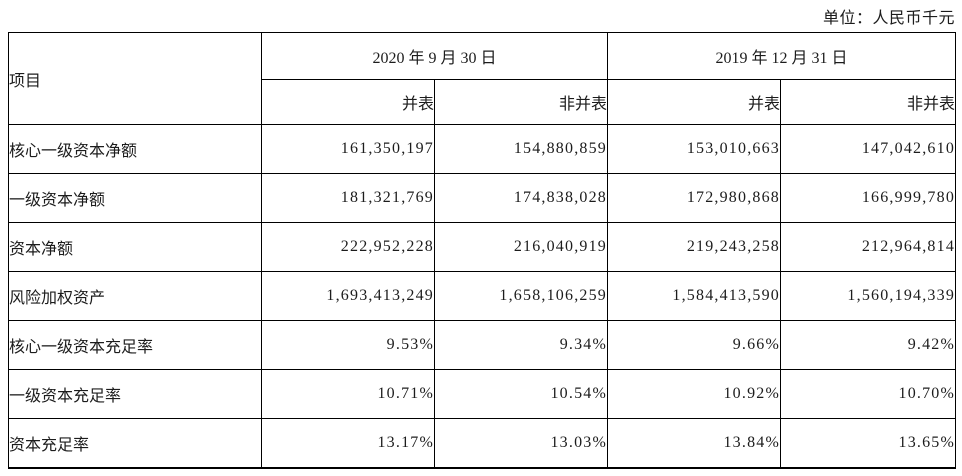  Describe the element at coordinates (868, 247) in the screenshot. I see `cell-value: 212,964,814` at that location.